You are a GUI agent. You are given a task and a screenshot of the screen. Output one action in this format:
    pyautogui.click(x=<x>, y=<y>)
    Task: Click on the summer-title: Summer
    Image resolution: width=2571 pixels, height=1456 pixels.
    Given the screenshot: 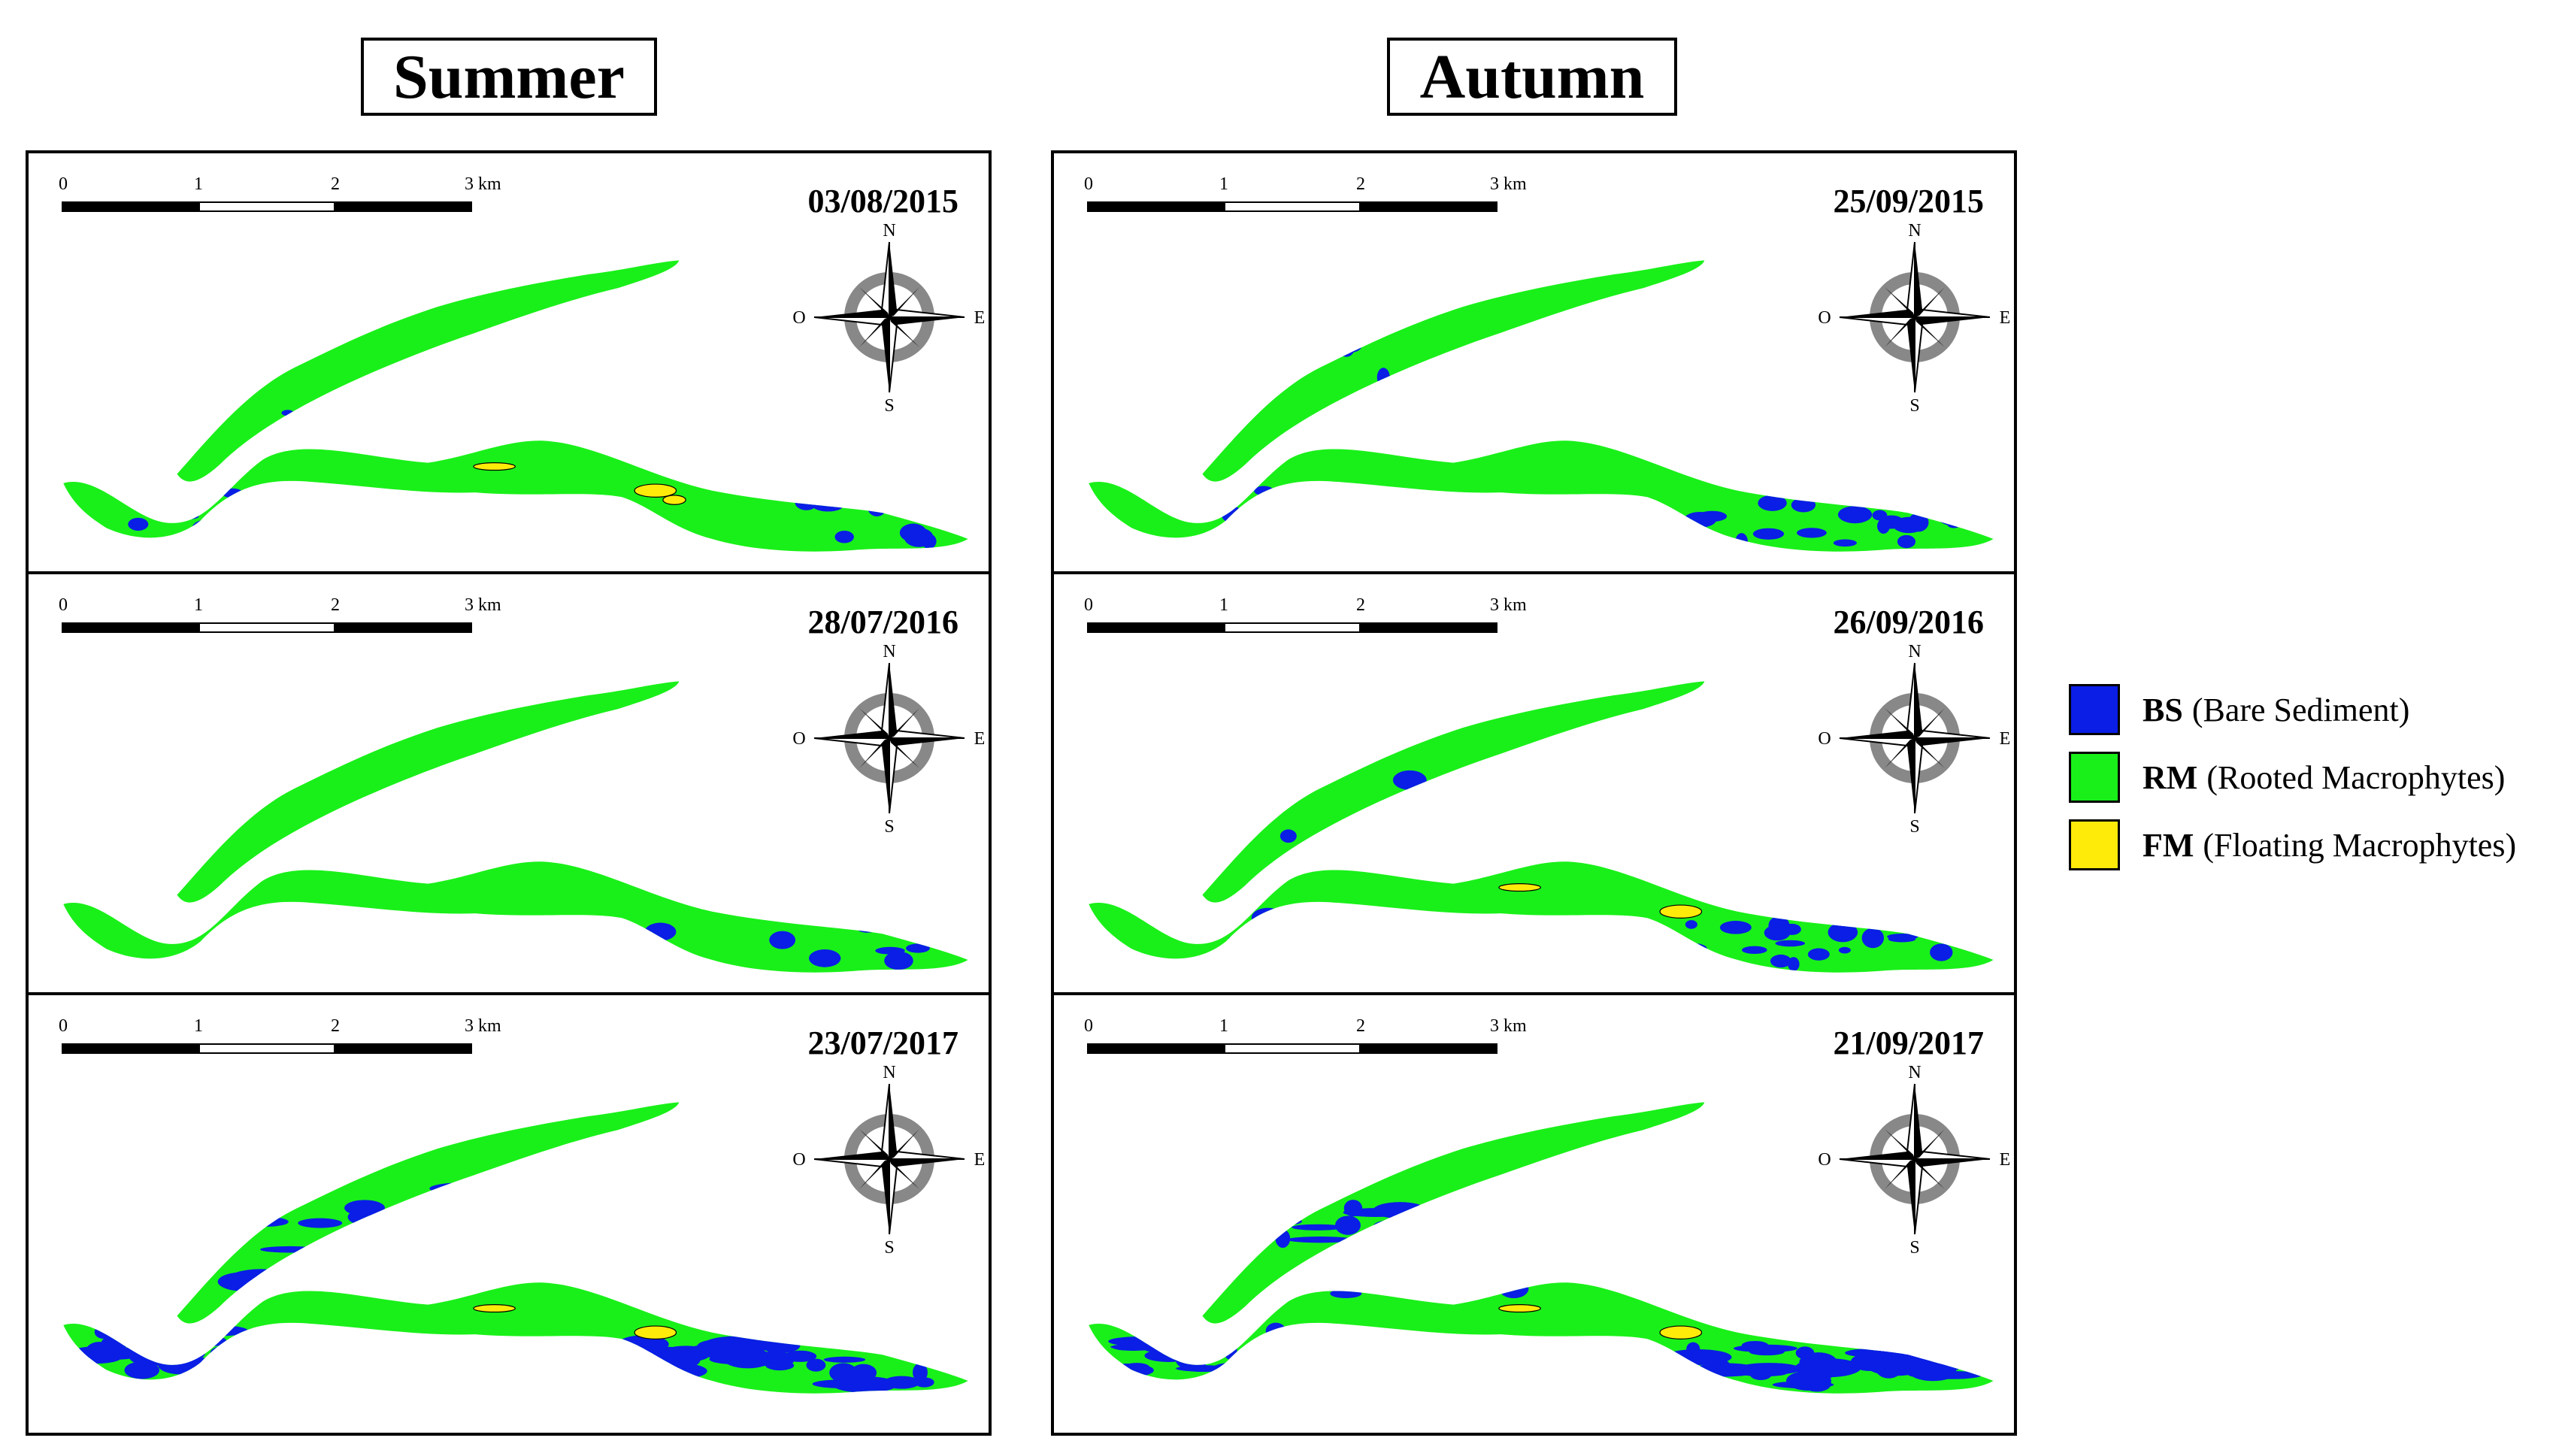 What is the action you would take?
    pyautogui.click(x=509, y=77)
    